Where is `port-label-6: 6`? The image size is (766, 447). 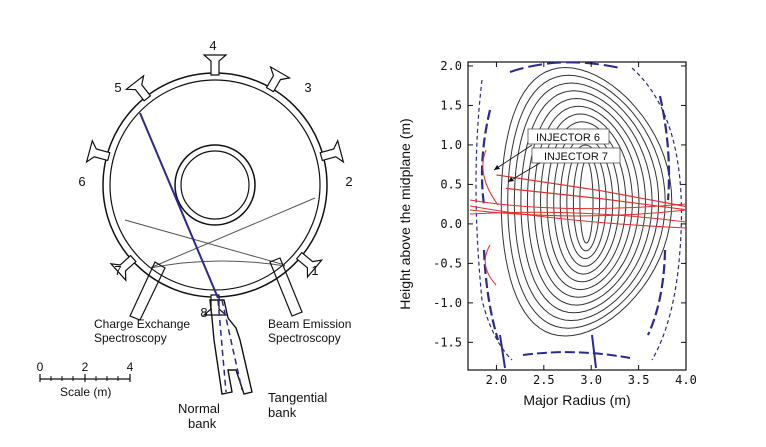 port-label-6: 6 is located at coordinates (81, 181).